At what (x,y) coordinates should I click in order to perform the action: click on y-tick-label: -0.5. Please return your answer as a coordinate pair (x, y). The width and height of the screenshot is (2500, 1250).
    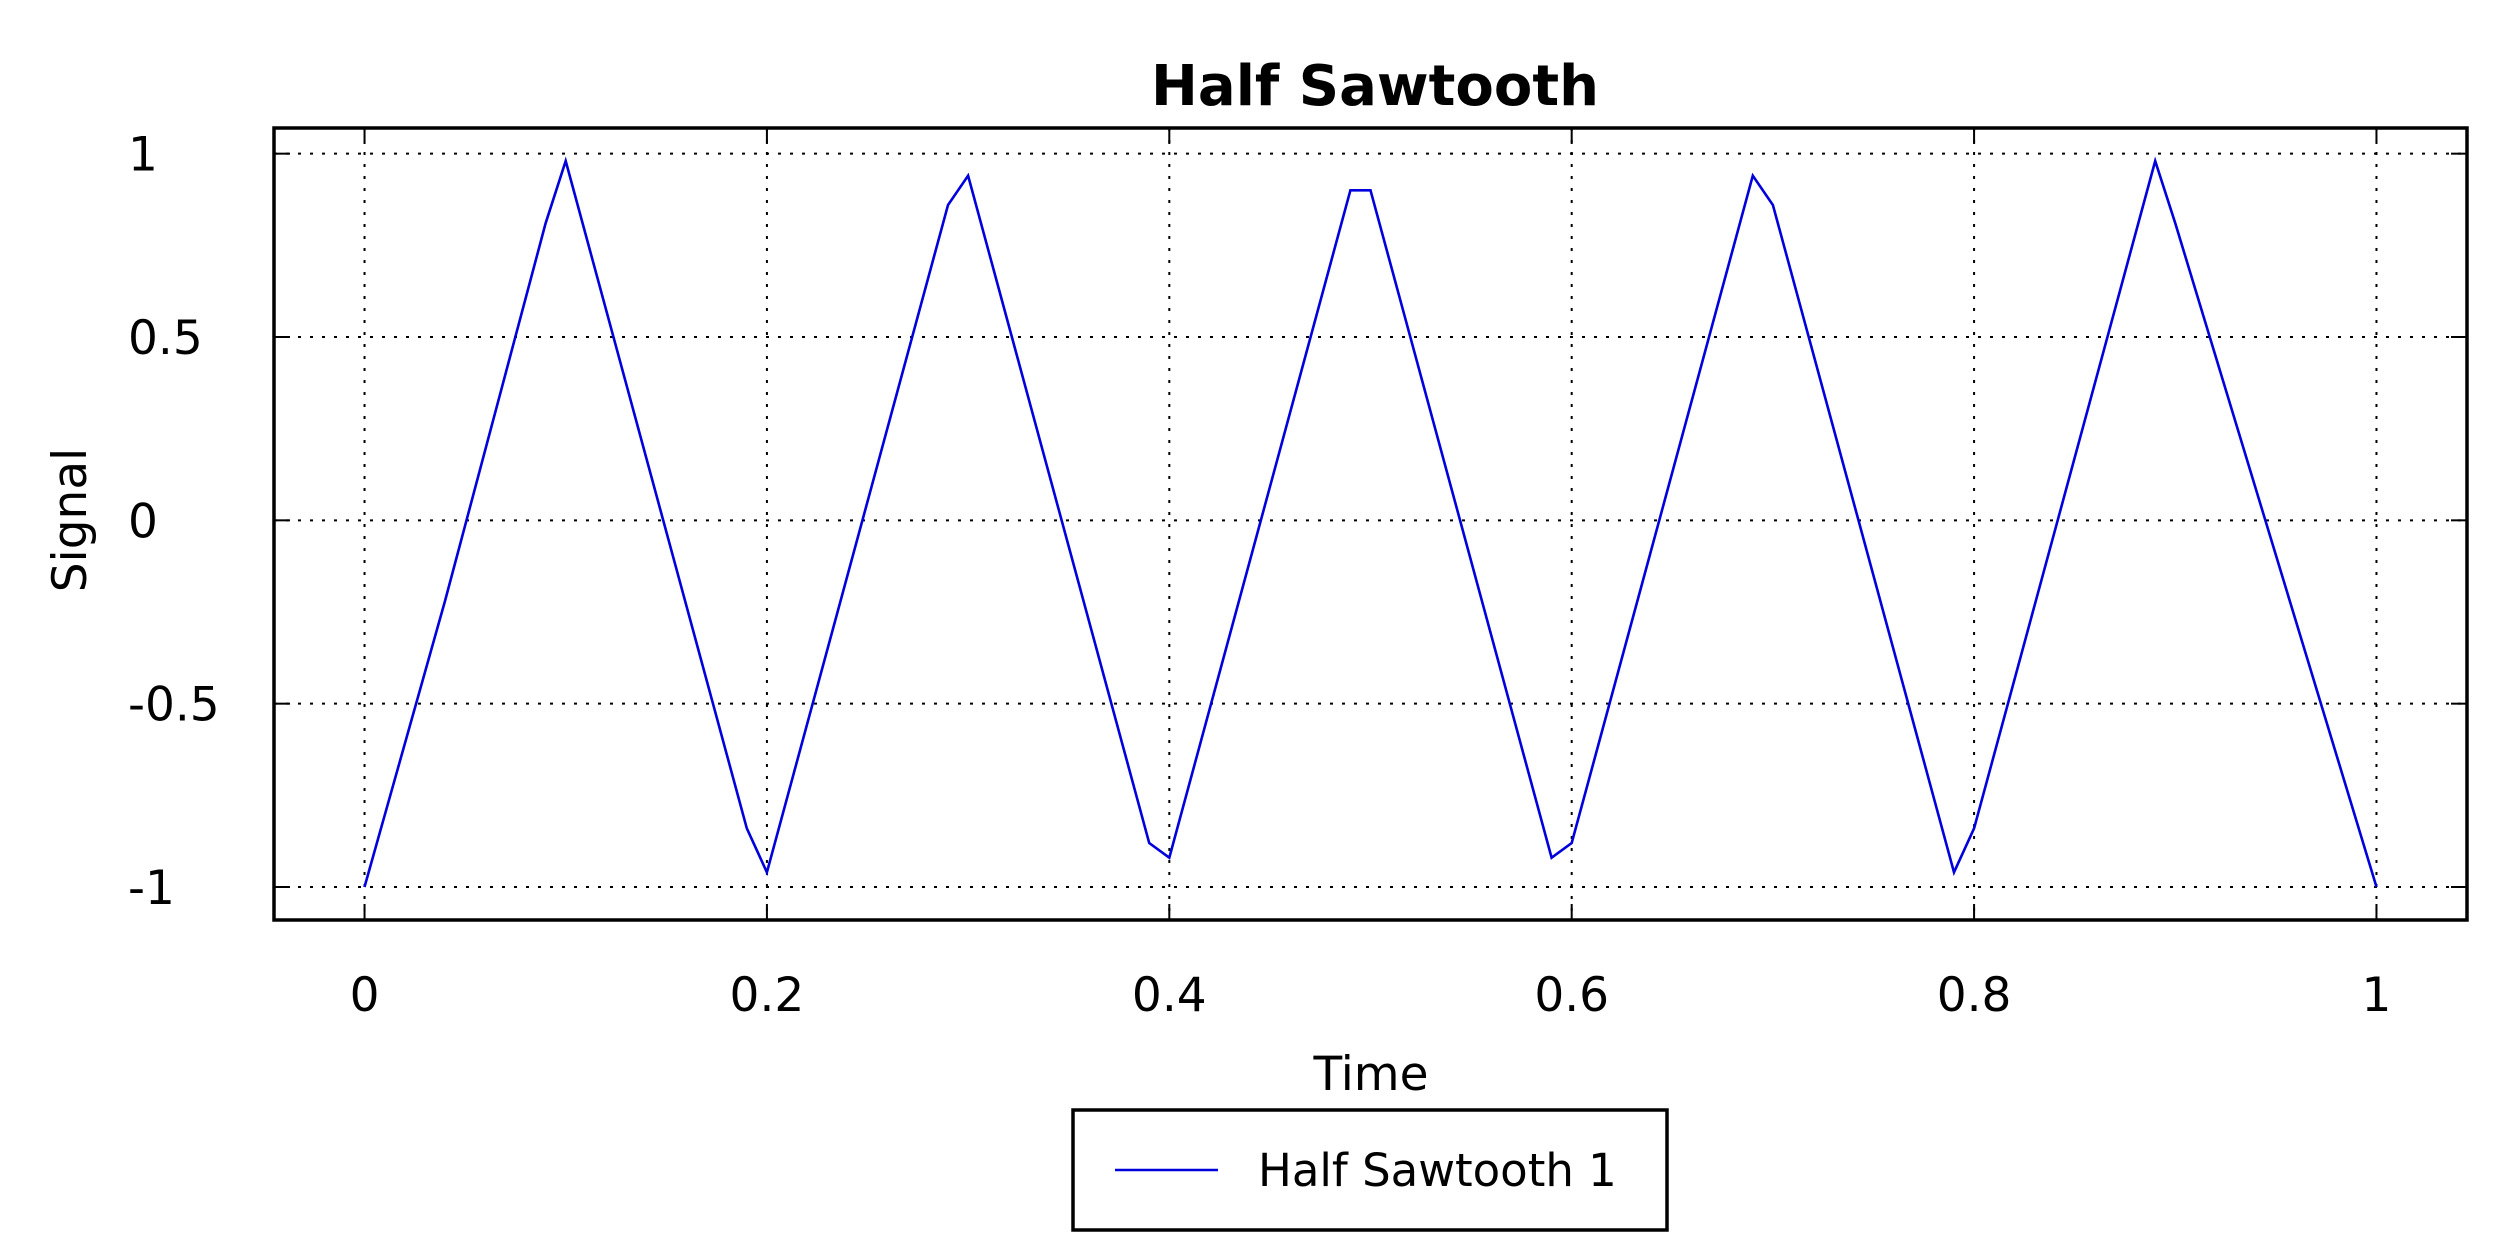
    Looking at the image, I should click on (174, 705).